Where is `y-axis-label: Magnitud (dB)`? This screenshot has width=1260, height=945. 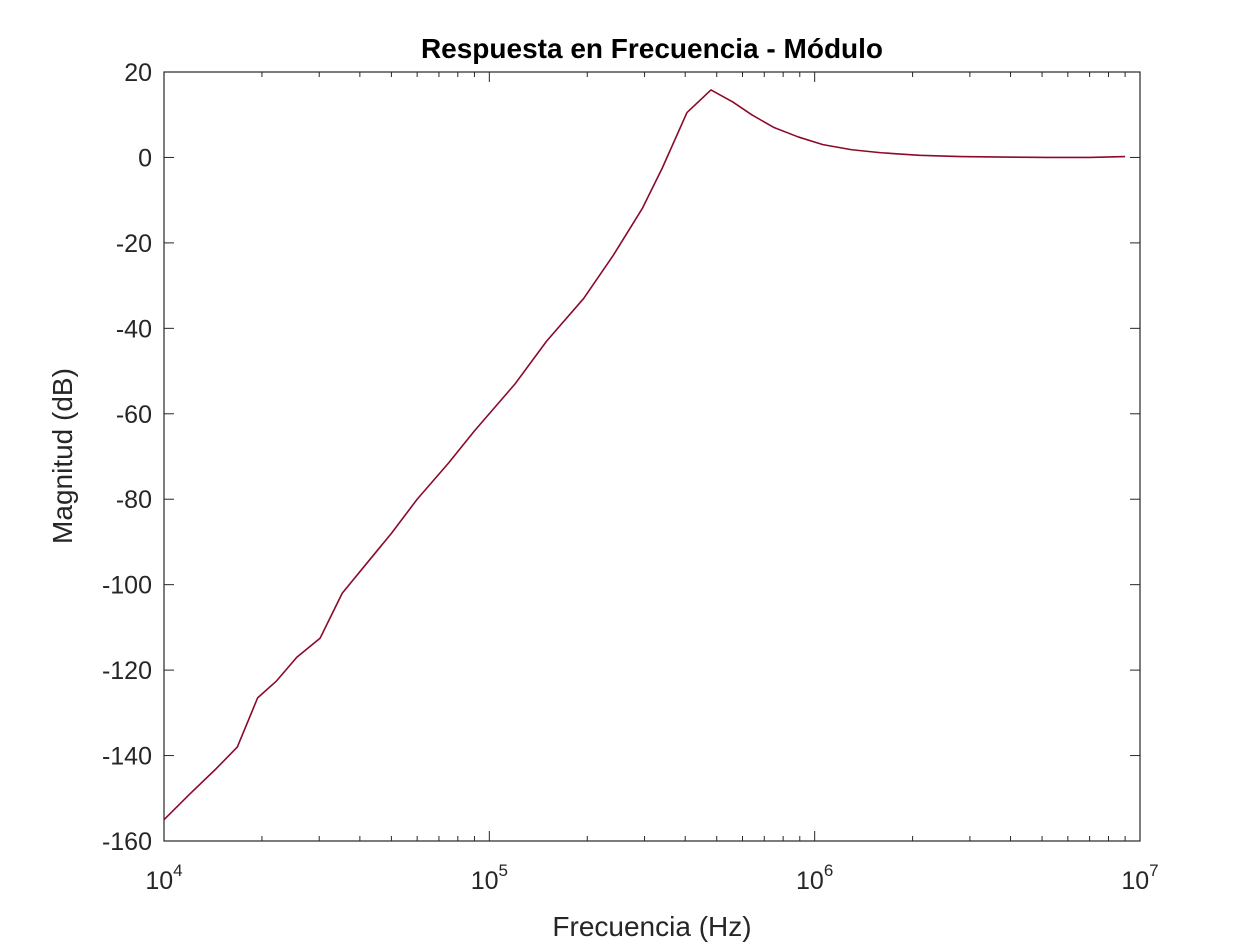
y-axis-label: Magnitud (dB) is located at coordinates (62, 456).